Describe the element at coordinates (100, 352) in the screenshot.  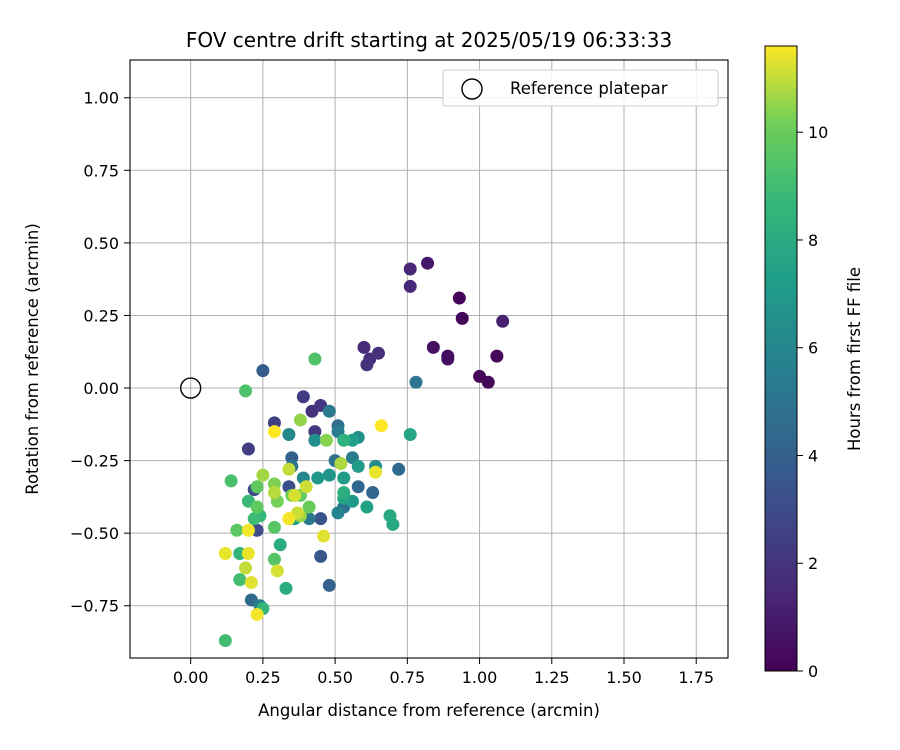
I see `y-axis-ticks: −0.75 −0.50 −0.25 0.00 0.25 0.50 0.75 1.00` at that location.